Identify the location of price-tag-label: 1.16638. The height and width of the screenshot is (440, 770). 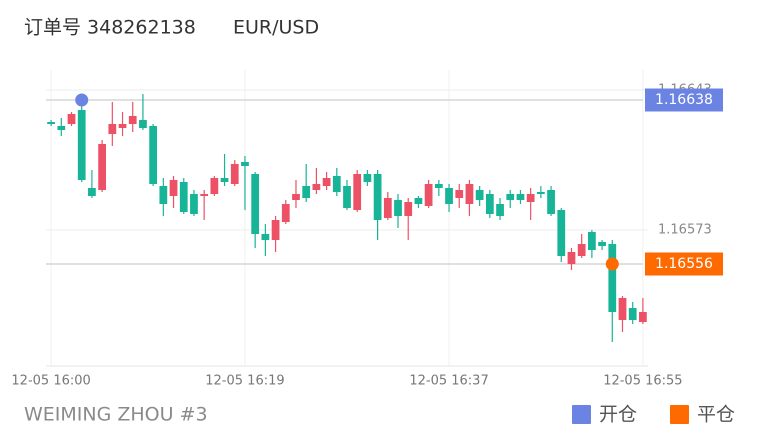
(684, 100).